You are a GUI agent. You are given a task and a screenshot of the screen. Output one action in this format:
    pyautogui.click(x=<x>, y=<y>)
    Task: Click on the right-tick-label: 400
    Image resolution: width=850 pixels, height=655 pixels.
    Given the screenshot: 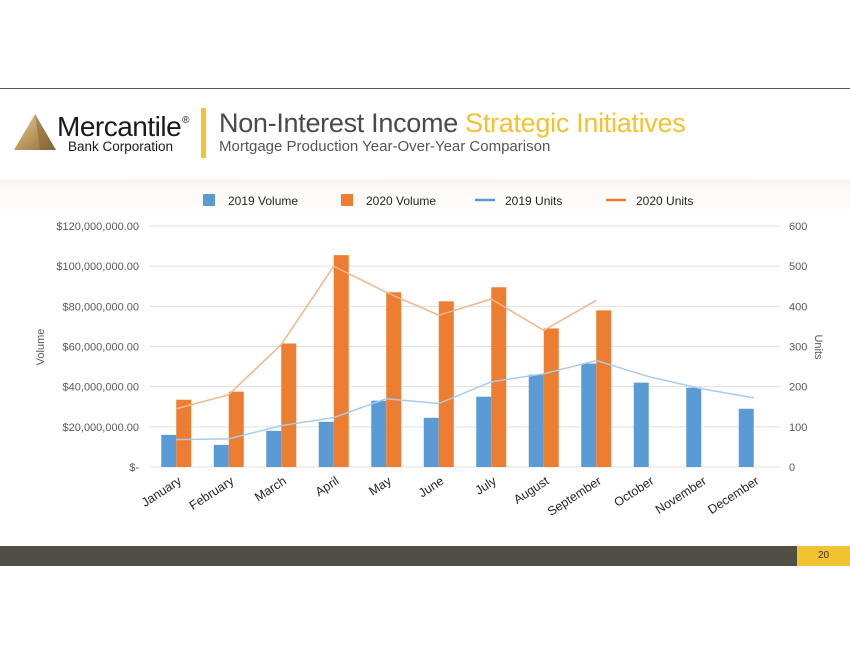 What is the action you would take?
    pyautogui.click(x=798, y=307)
    